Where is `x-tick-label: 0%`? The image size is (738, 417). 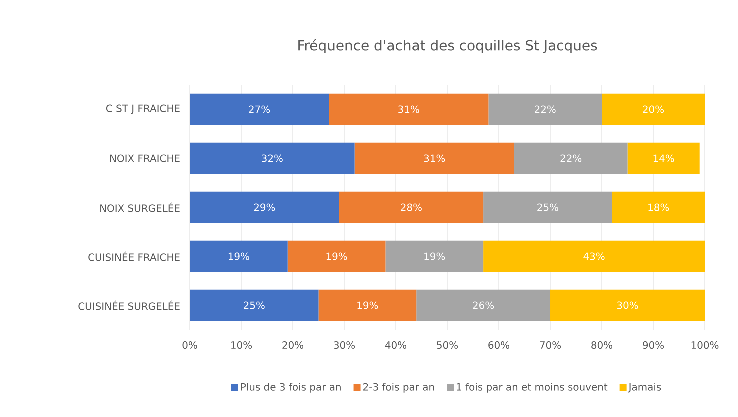
x-tick-label: 0% is located at coordinates (190, 346).